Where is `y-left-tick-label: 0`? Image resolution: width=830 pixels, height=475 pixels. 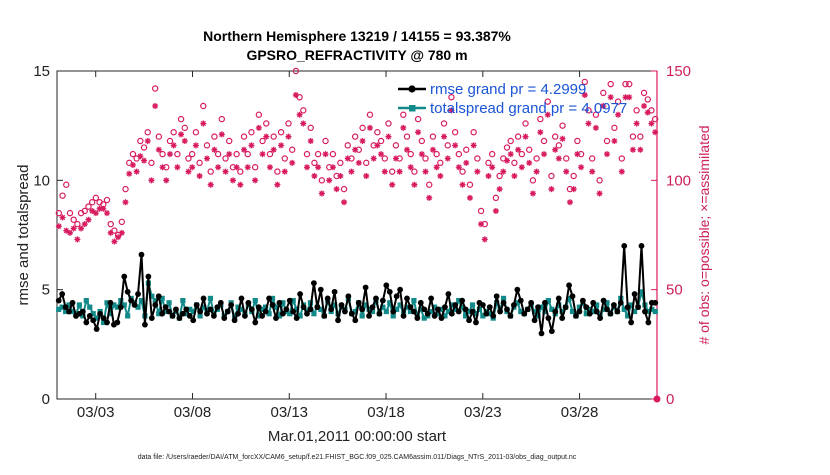
y-left-tick-label: 0 is located at coordinates (46, 399).